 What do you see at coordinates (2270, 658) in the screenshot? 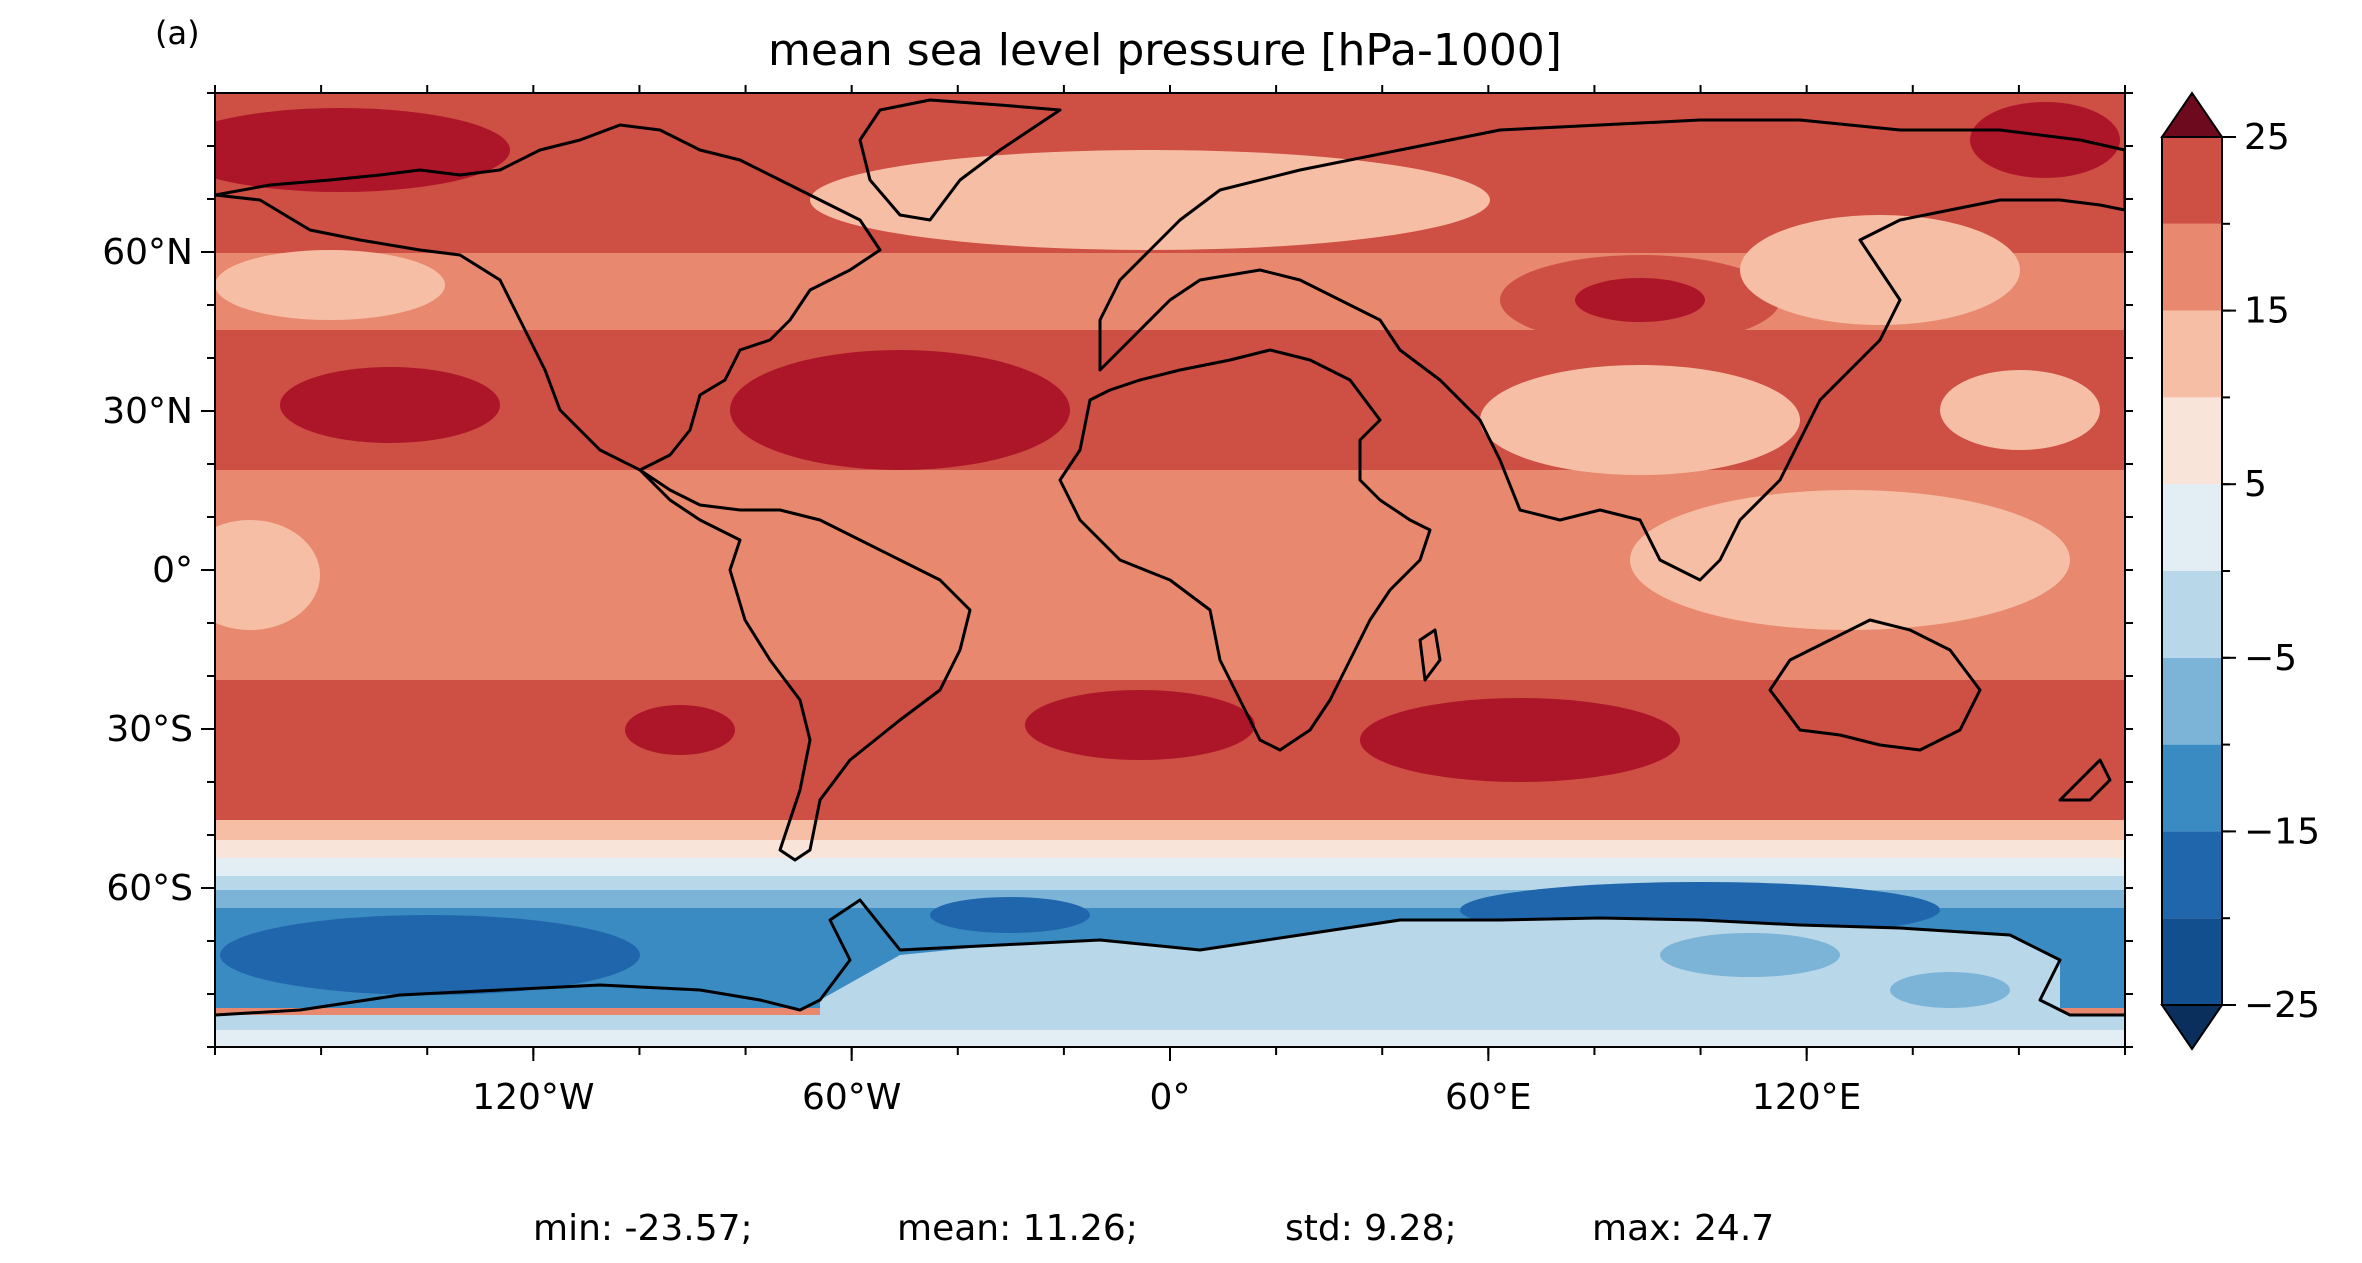
I see `colorbar-tick-label: −5` at bounding box center [2270, 658].